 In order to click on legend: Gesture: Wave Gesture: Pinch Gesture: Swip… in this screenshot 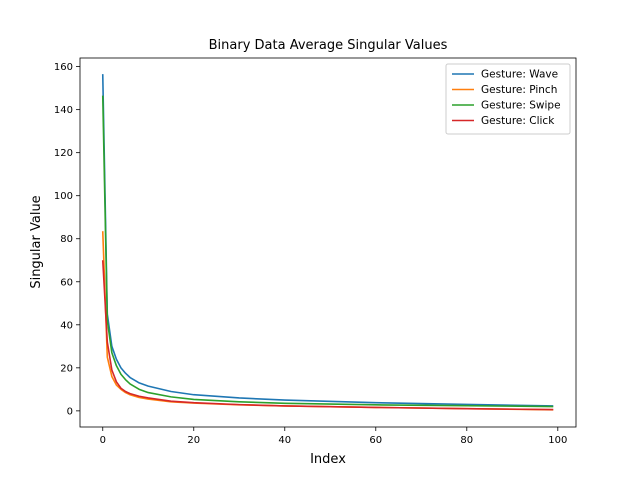, I will do `click(508, 99)`.